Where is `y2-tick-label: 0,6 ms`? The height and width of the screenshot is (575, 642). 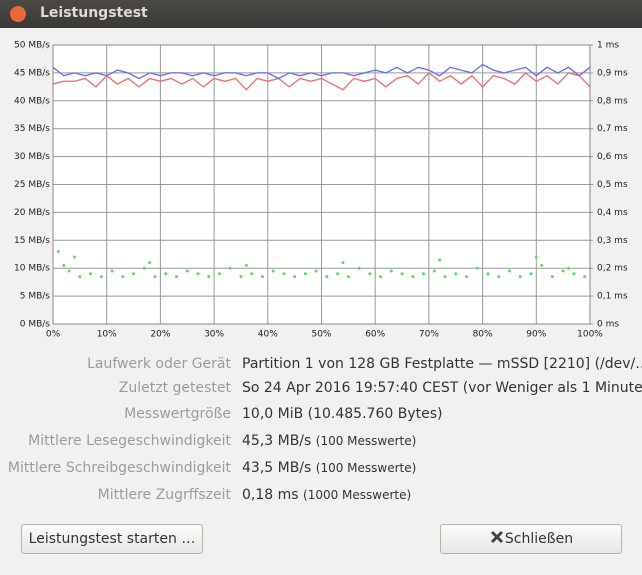
y2-tick-label: 0,6 ms is located at coordinates (612, 157).